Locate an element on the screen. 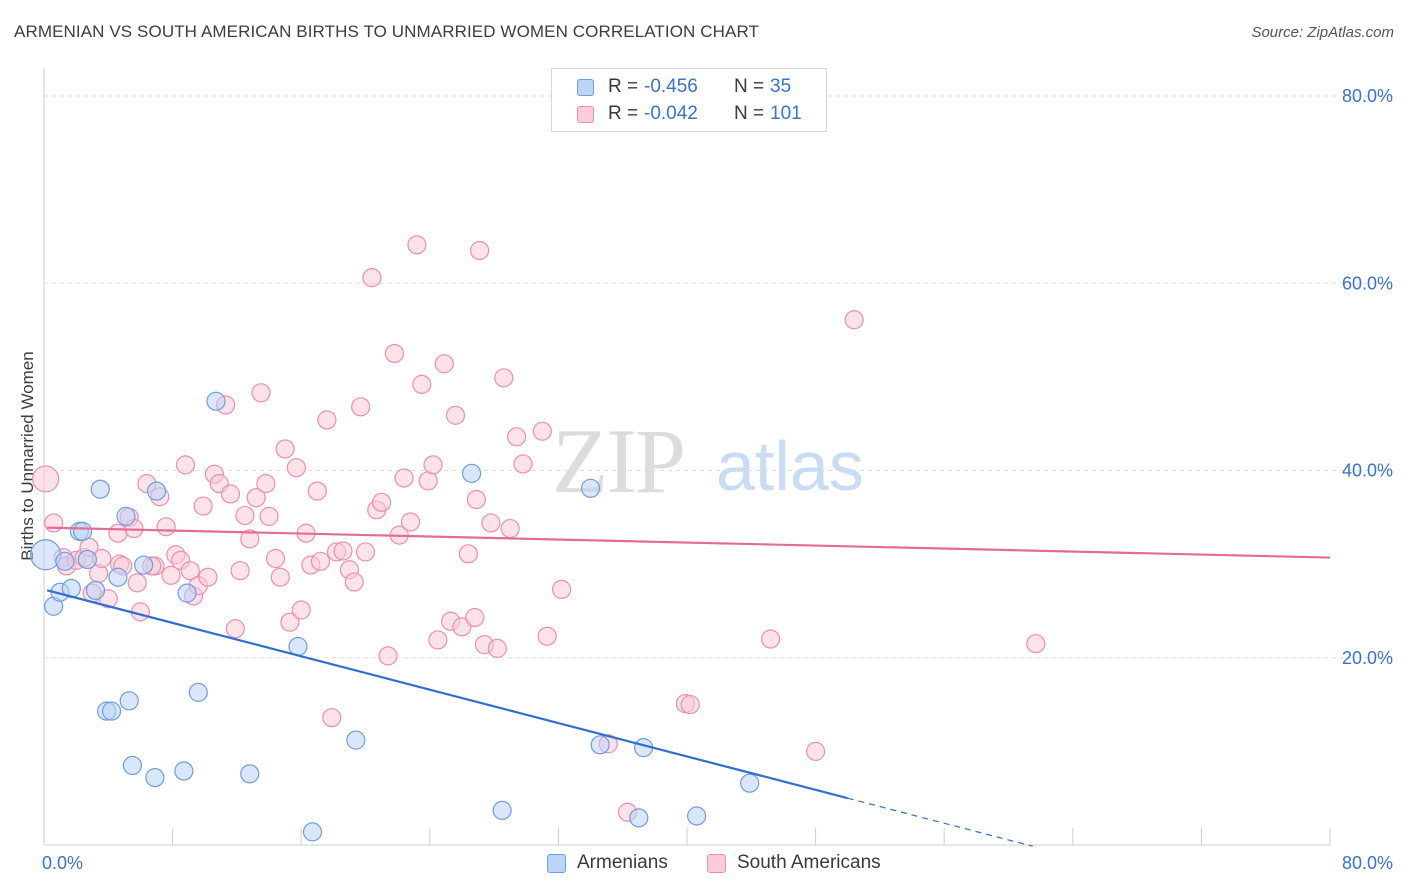 The height and width of the screenshot is (892, 1406). y-tick-label: 80.0% is located at coordinates (1367, 96).